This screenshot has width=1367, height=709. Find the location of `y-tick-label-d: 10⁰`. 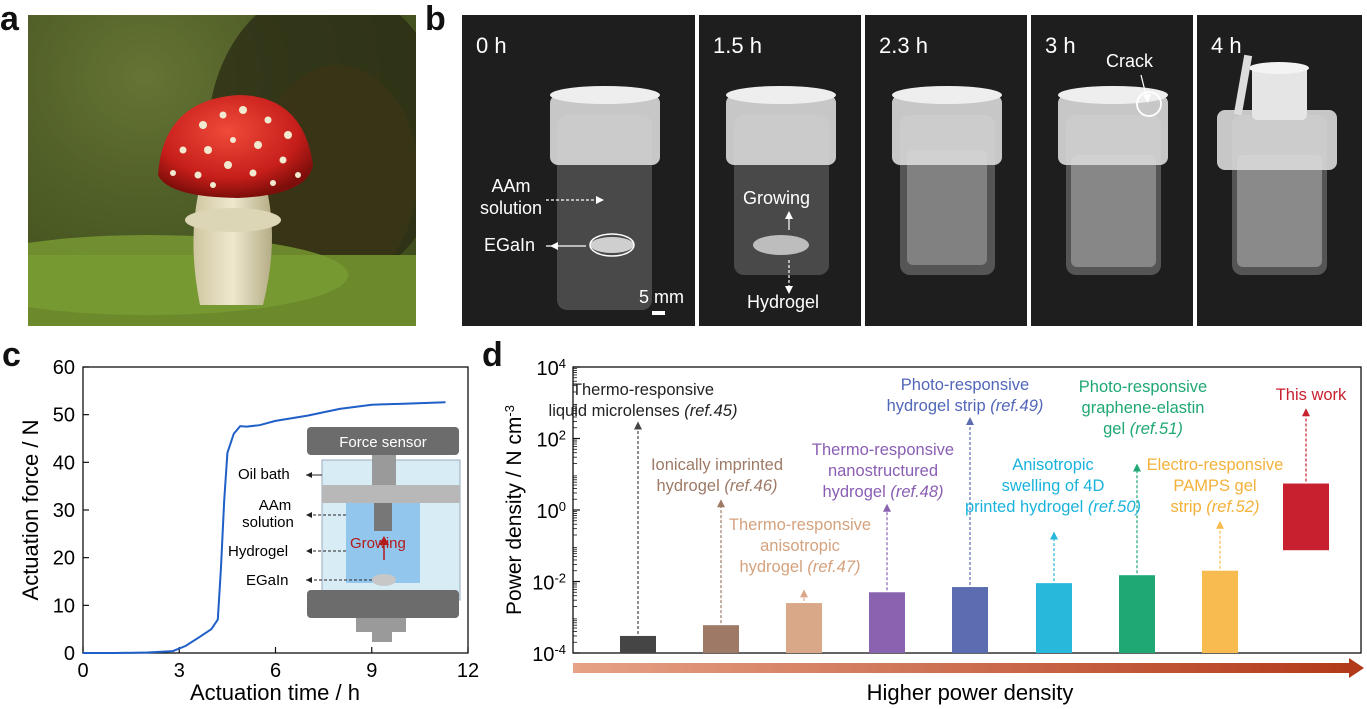

y-tick-label-d: 10⁰ is located at coordinates (551, 511).